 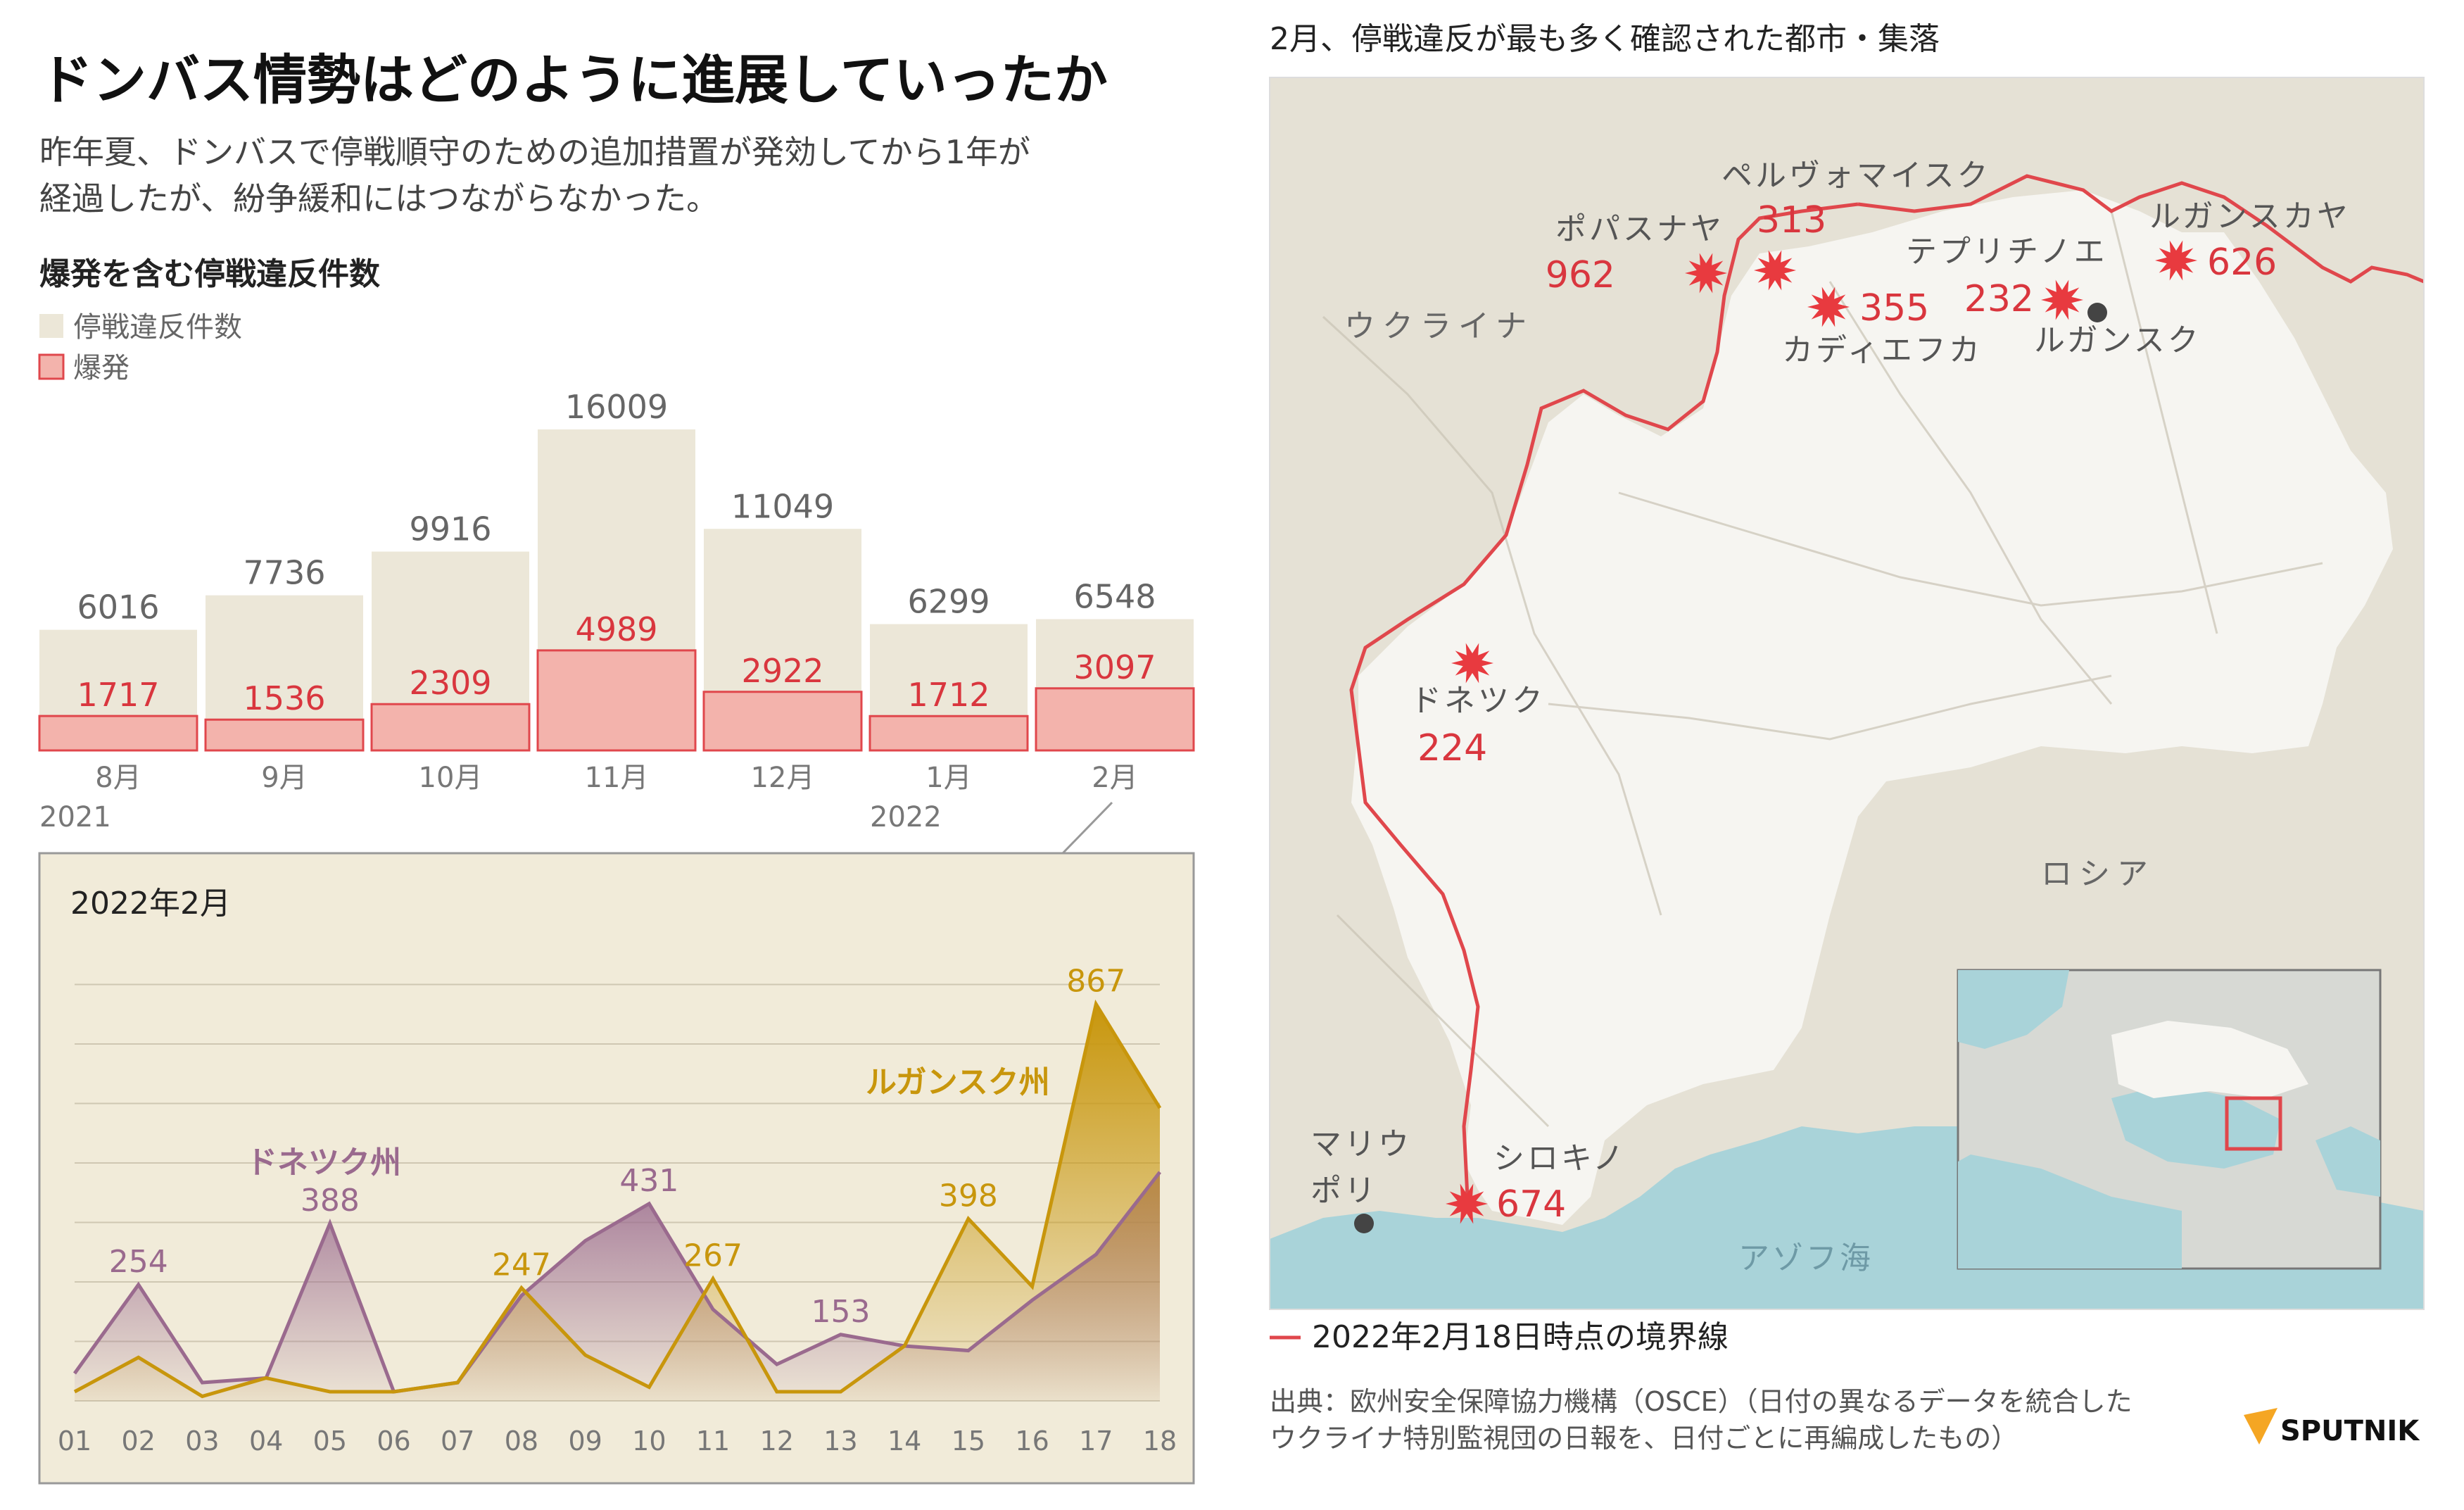 What do you see at coordinates (783, 778) in the screenshot?
I see `month-label: 12月` at bounding box center [783, 778].